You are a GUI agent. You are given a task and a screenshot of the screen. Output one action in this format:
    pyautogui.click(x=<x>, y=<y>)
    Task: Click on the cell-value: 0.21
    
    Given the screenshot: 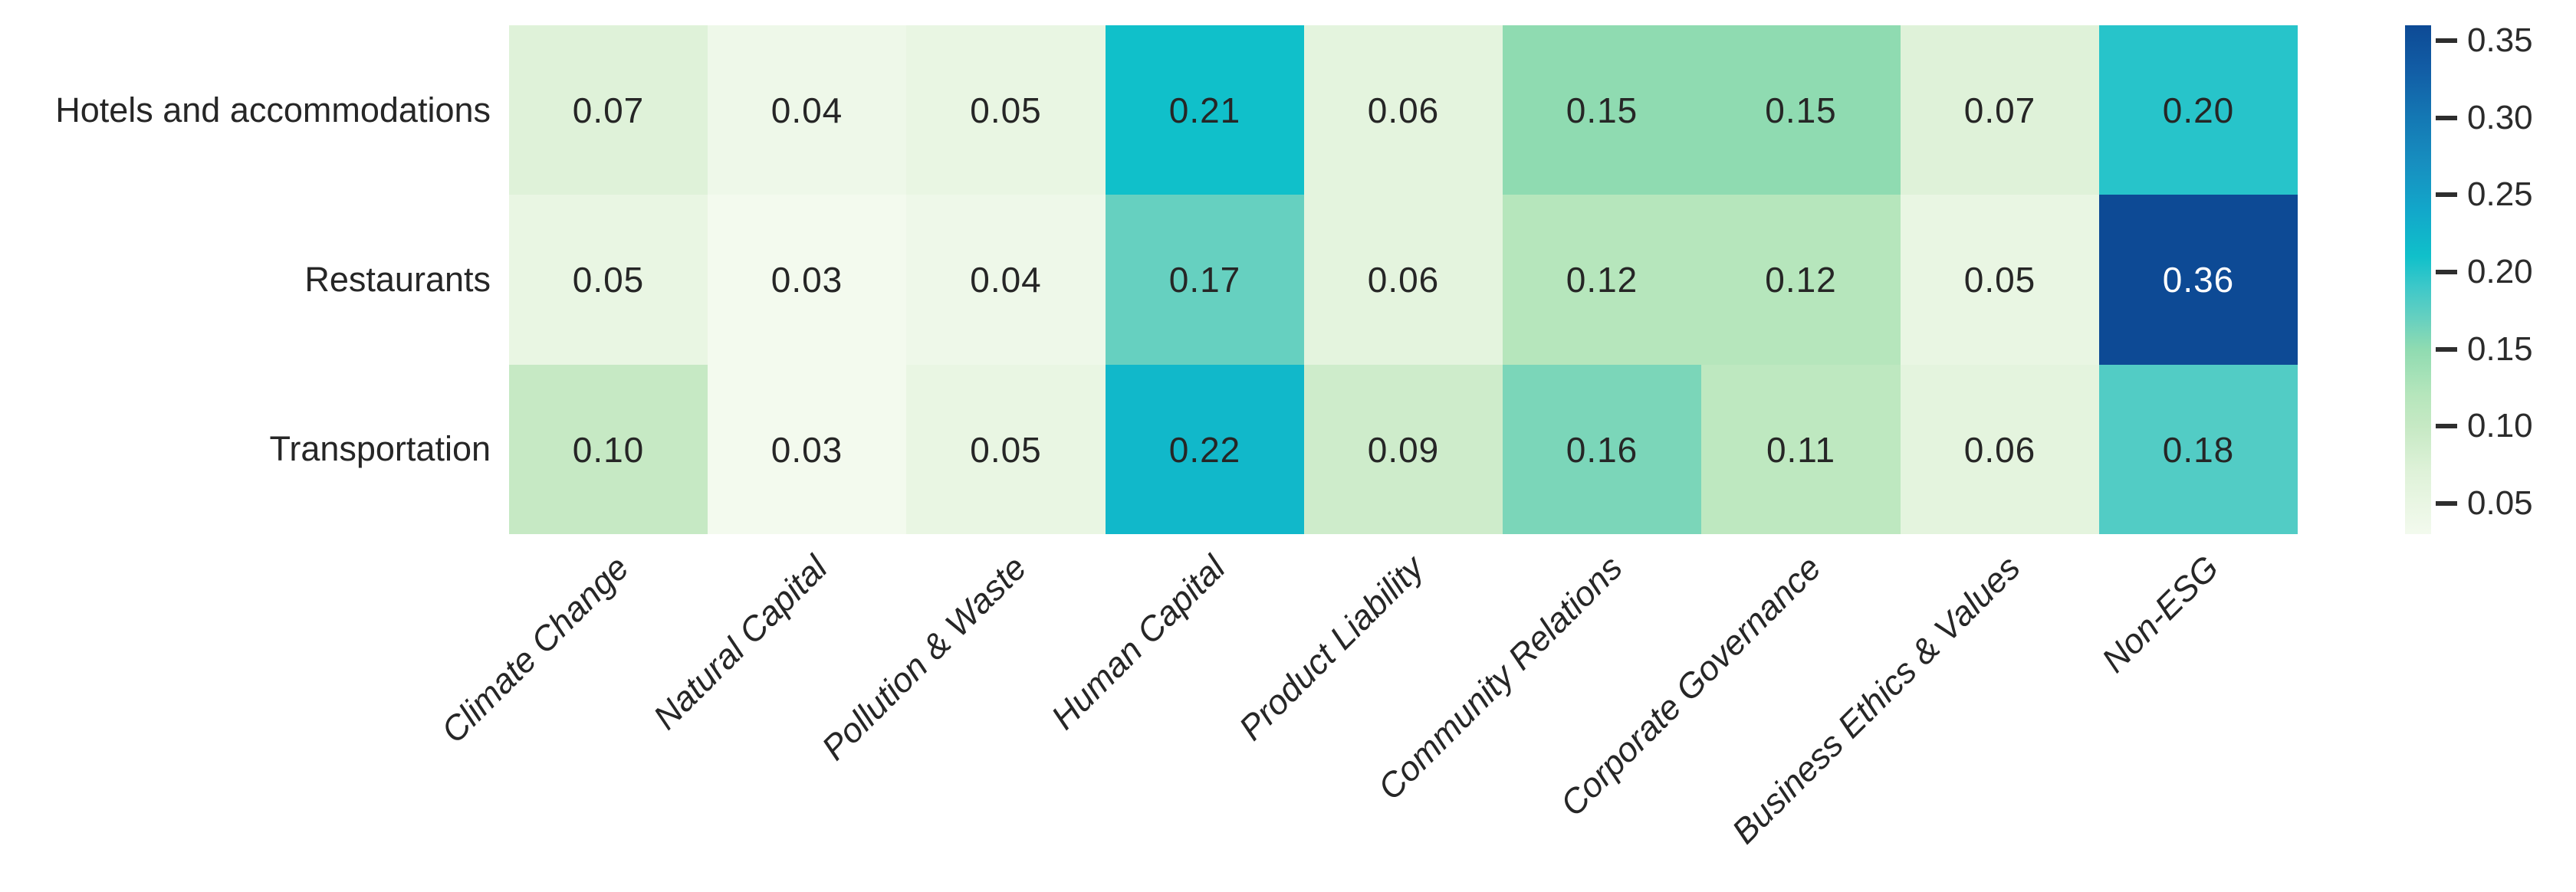 What is the action you would take?
    pyautogui.click(x=1205, y=110)
    